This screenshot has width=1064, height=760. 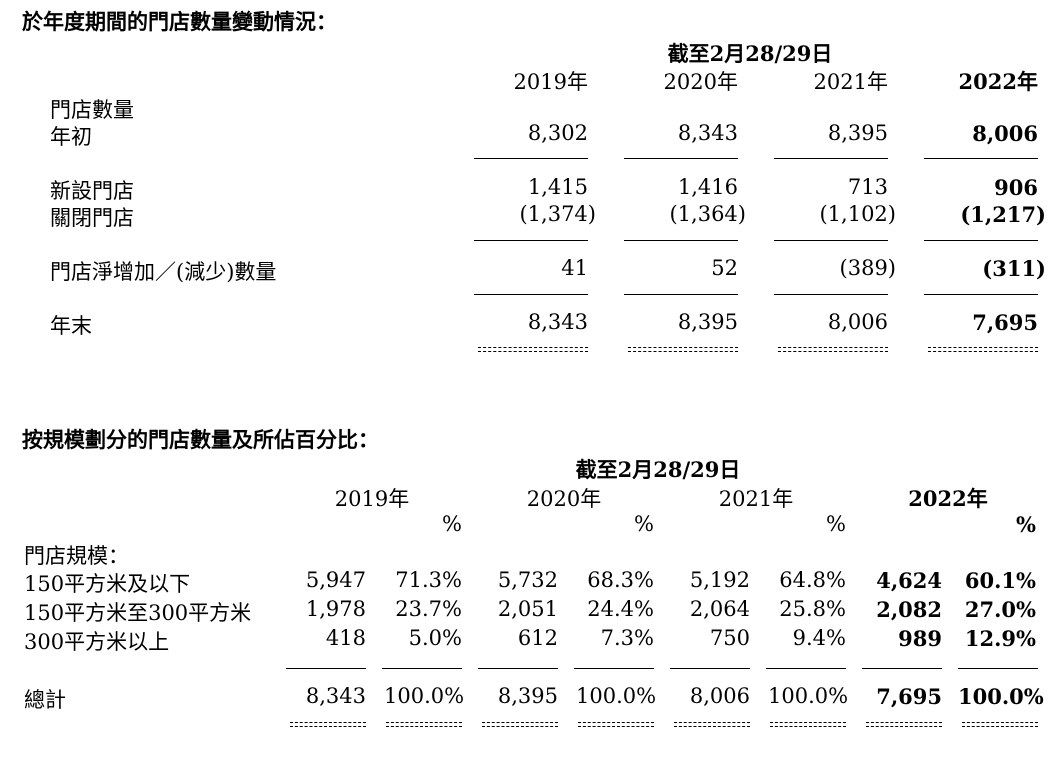 I want to click on cell-medium-2019-pct: 23.7%, so click(x=428, y=609).